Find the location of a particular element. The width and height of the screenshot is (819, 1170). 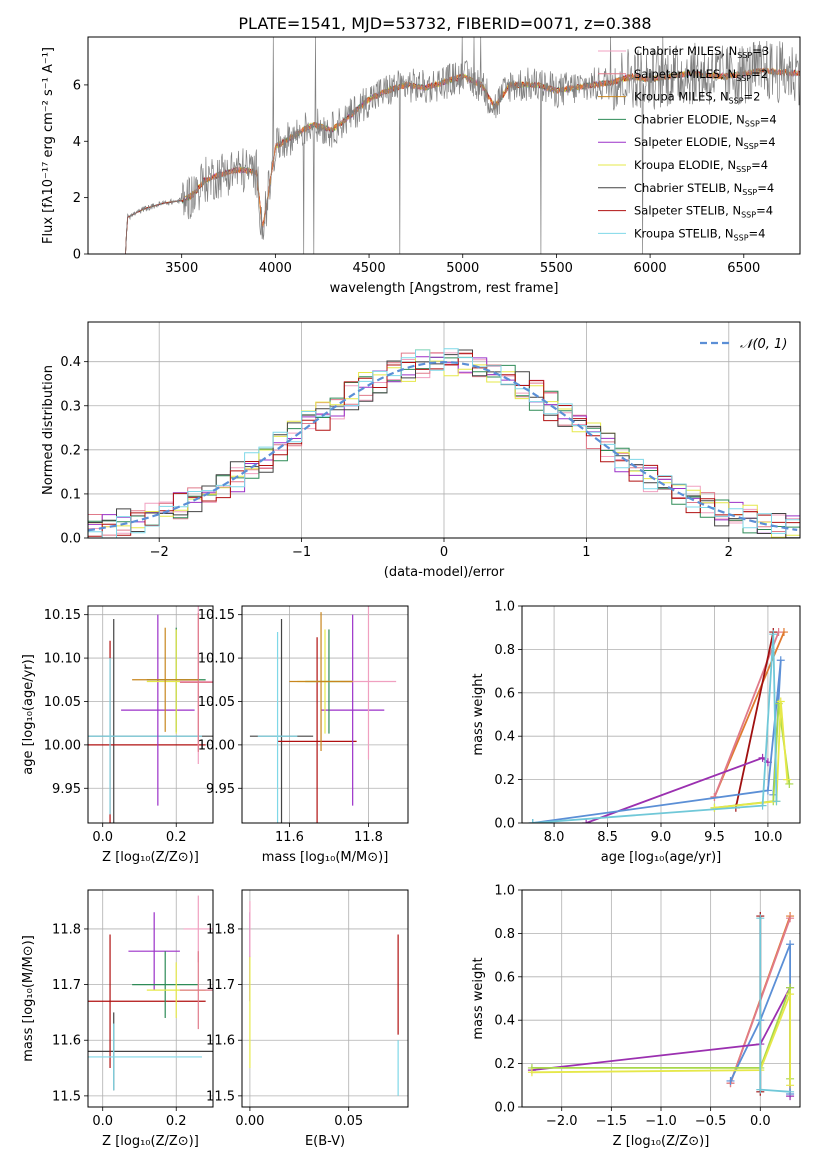

legend-label: Salpeter ELODIE, NSSP=4 is located at coordinates (705, 143).